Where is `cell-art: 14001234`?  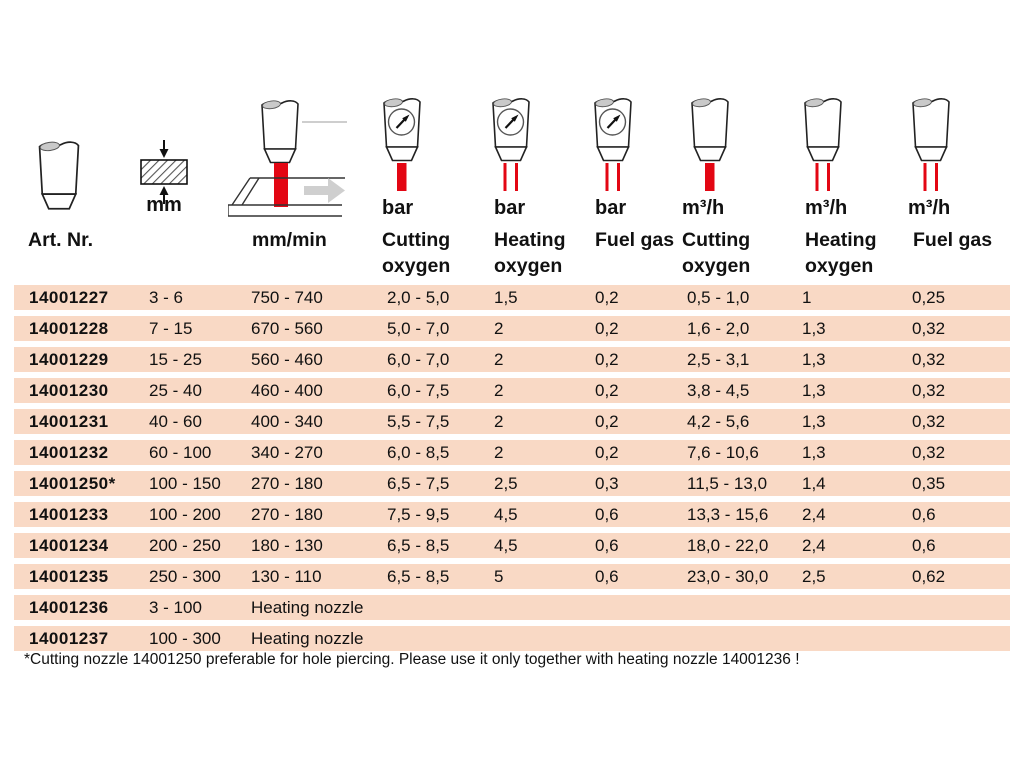
cell-art: 14001234 is located at coordinates (69, 545).